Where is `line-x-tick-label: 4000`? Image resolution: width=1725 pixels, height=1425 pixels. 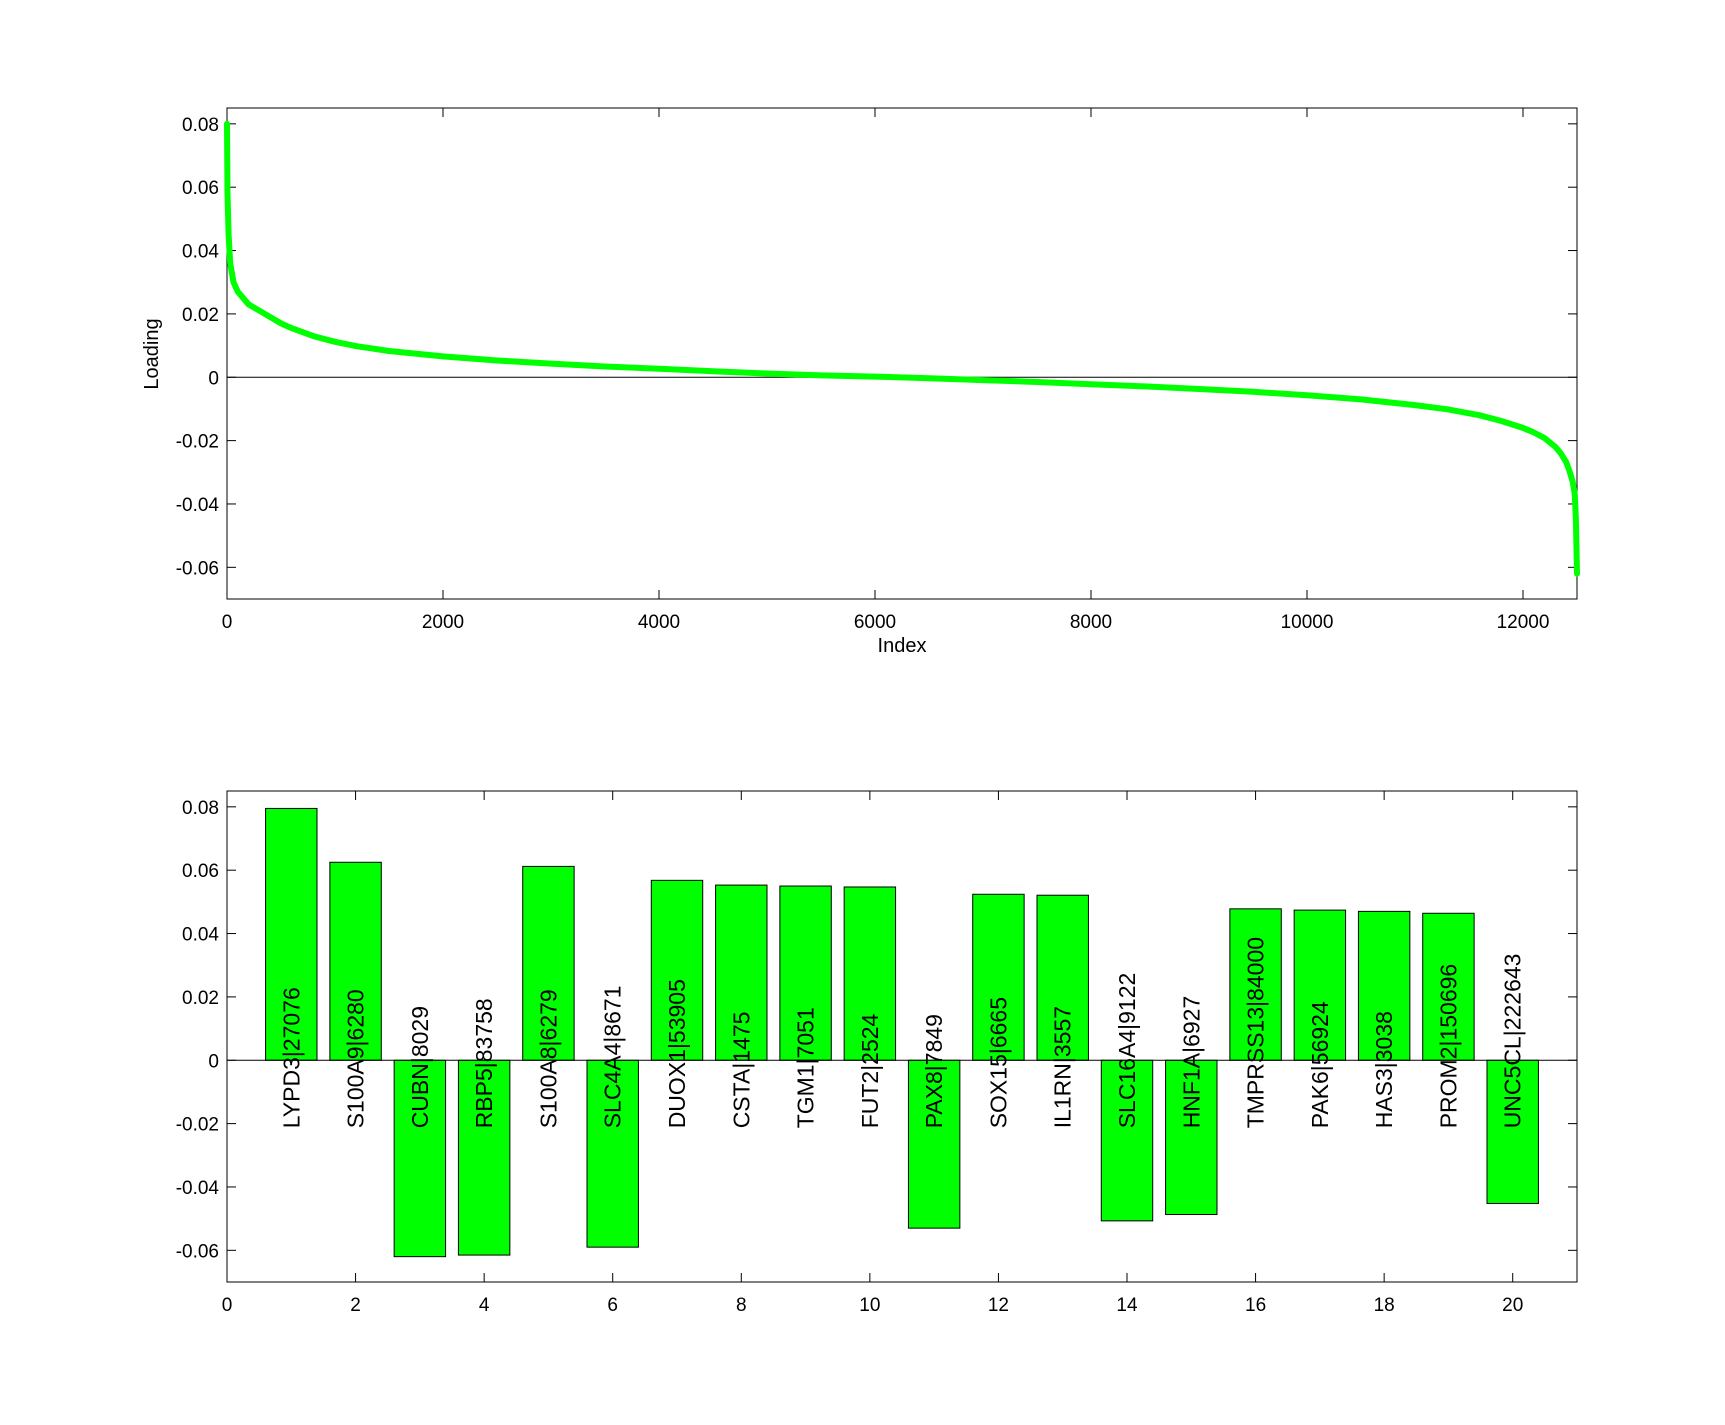 line-x-tick-label: 4000 is located at coordinates (659, 622).